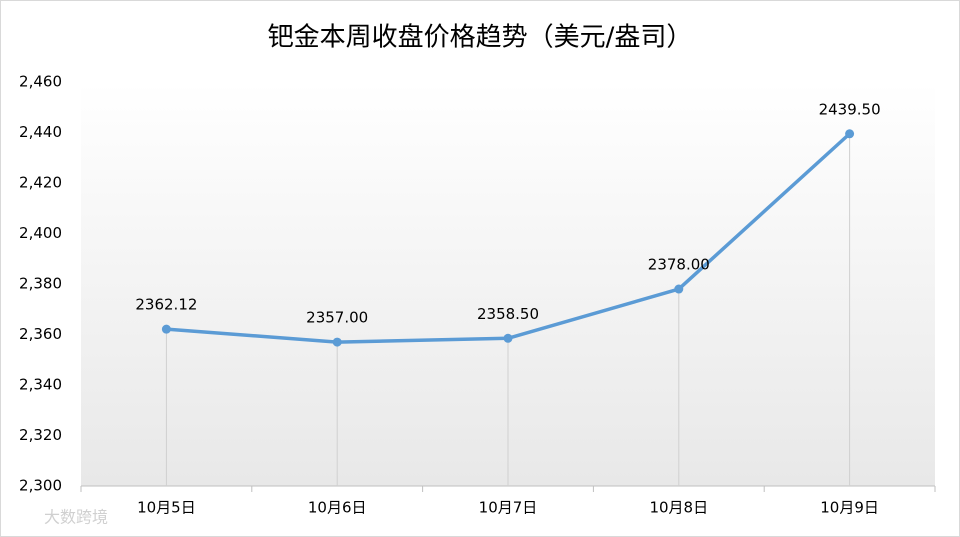 The width and height of the screenshot is (960, 537). What do you see at coordinates (337, 508) in the screenshot?
I see `x-tick-label: 10月6日` at bounding box center [337, 508].